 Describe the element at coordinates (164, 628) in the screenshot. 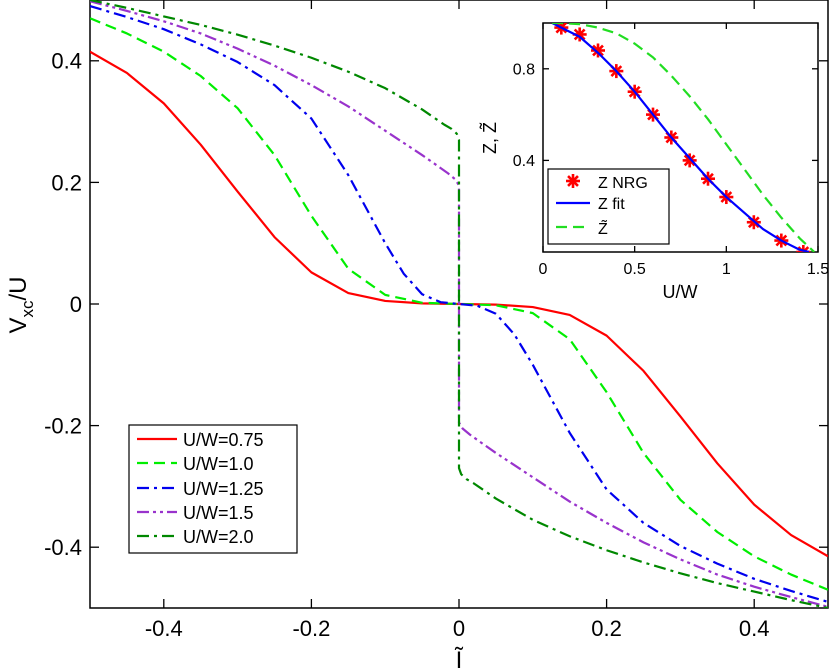

I see `main-x-tick-label-0: -0.4` at that location.